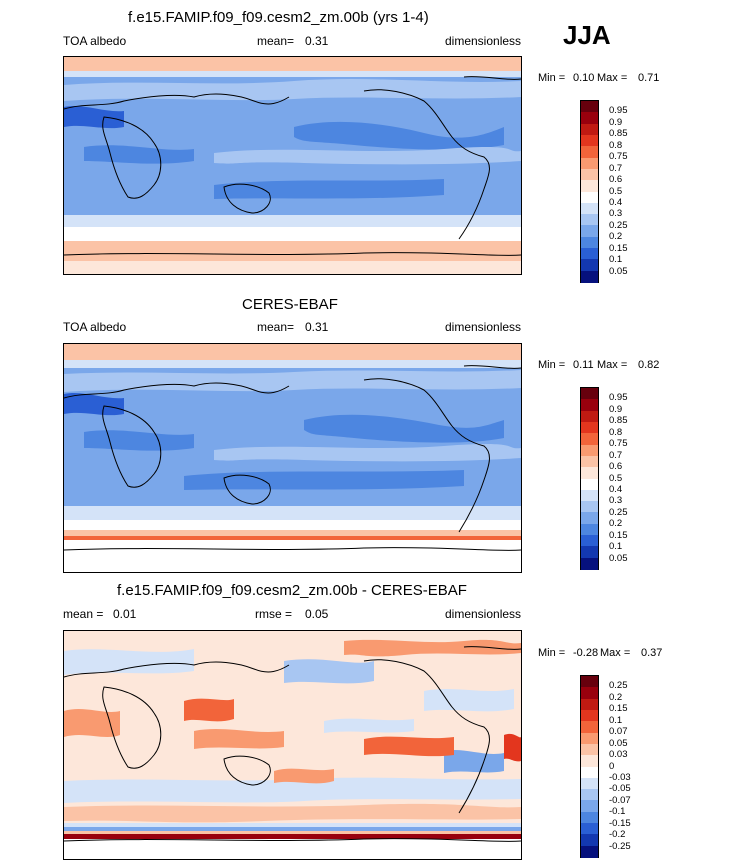 The width and height of the screenshot is (733, 866). What do you see at coordinates (584, 78) in the screenshot?
I see `panel-model-min-value: 0.10` at bounding box center [584, 78].